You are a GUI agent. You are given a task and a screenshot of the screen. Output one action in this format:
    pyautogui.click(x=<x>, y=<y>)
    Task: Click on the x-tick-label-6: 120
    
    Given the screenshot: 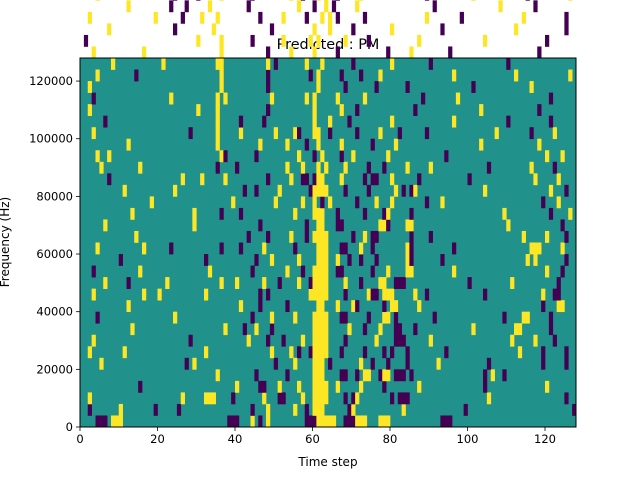 What is the action you would take?
    pyautogui.click(x=545, y=439)
    